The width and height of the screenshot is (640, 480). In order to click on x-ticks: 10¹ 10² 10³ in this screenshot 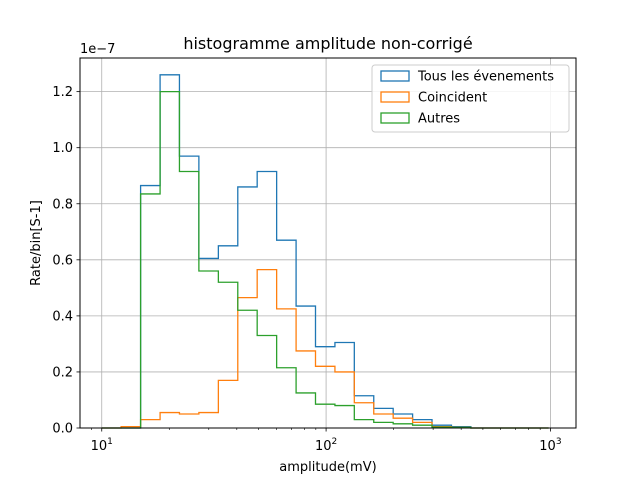, I will do `click(326, 441)`.